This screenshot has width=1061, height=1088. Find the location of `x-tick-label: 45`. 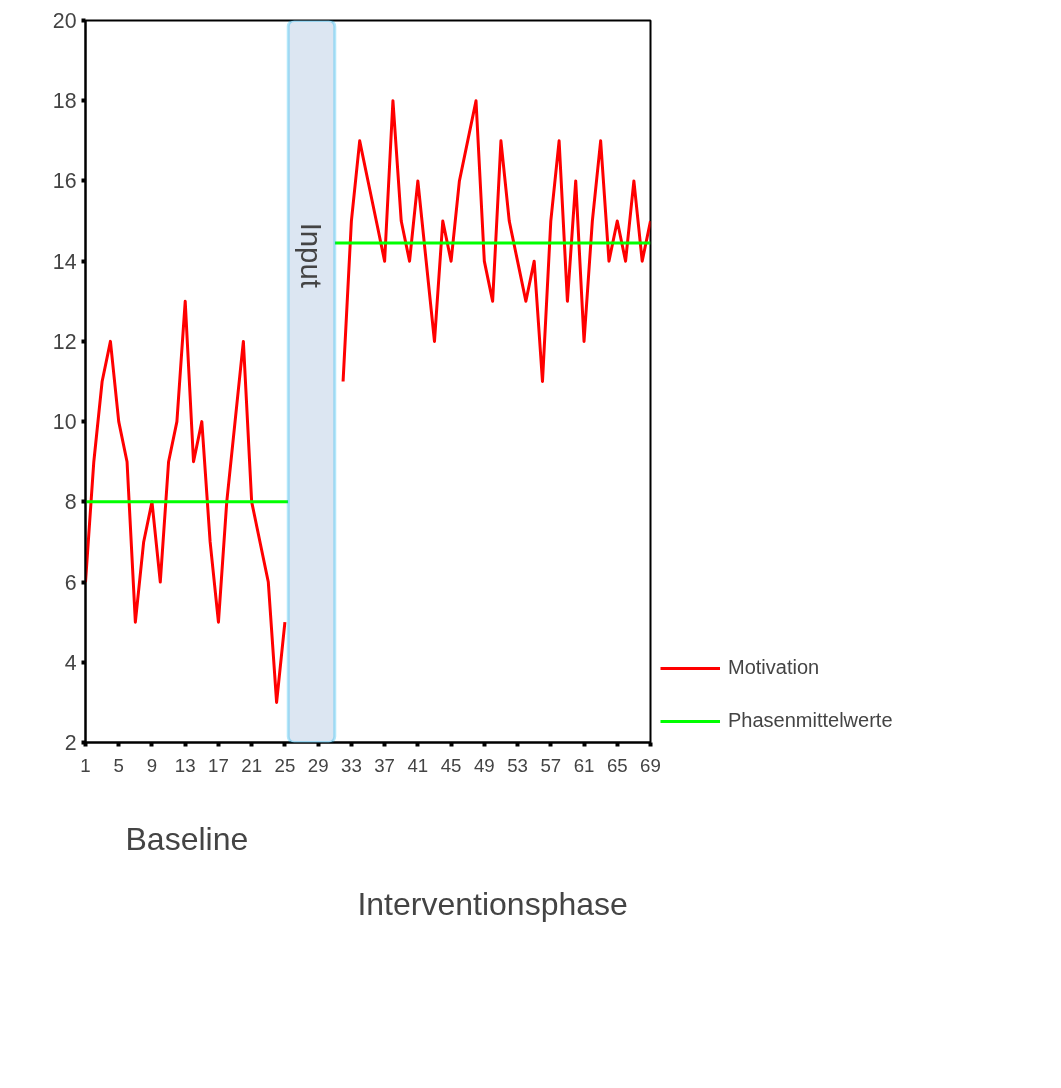

x-tick-label: 45 is located at coordinates (451, 765).